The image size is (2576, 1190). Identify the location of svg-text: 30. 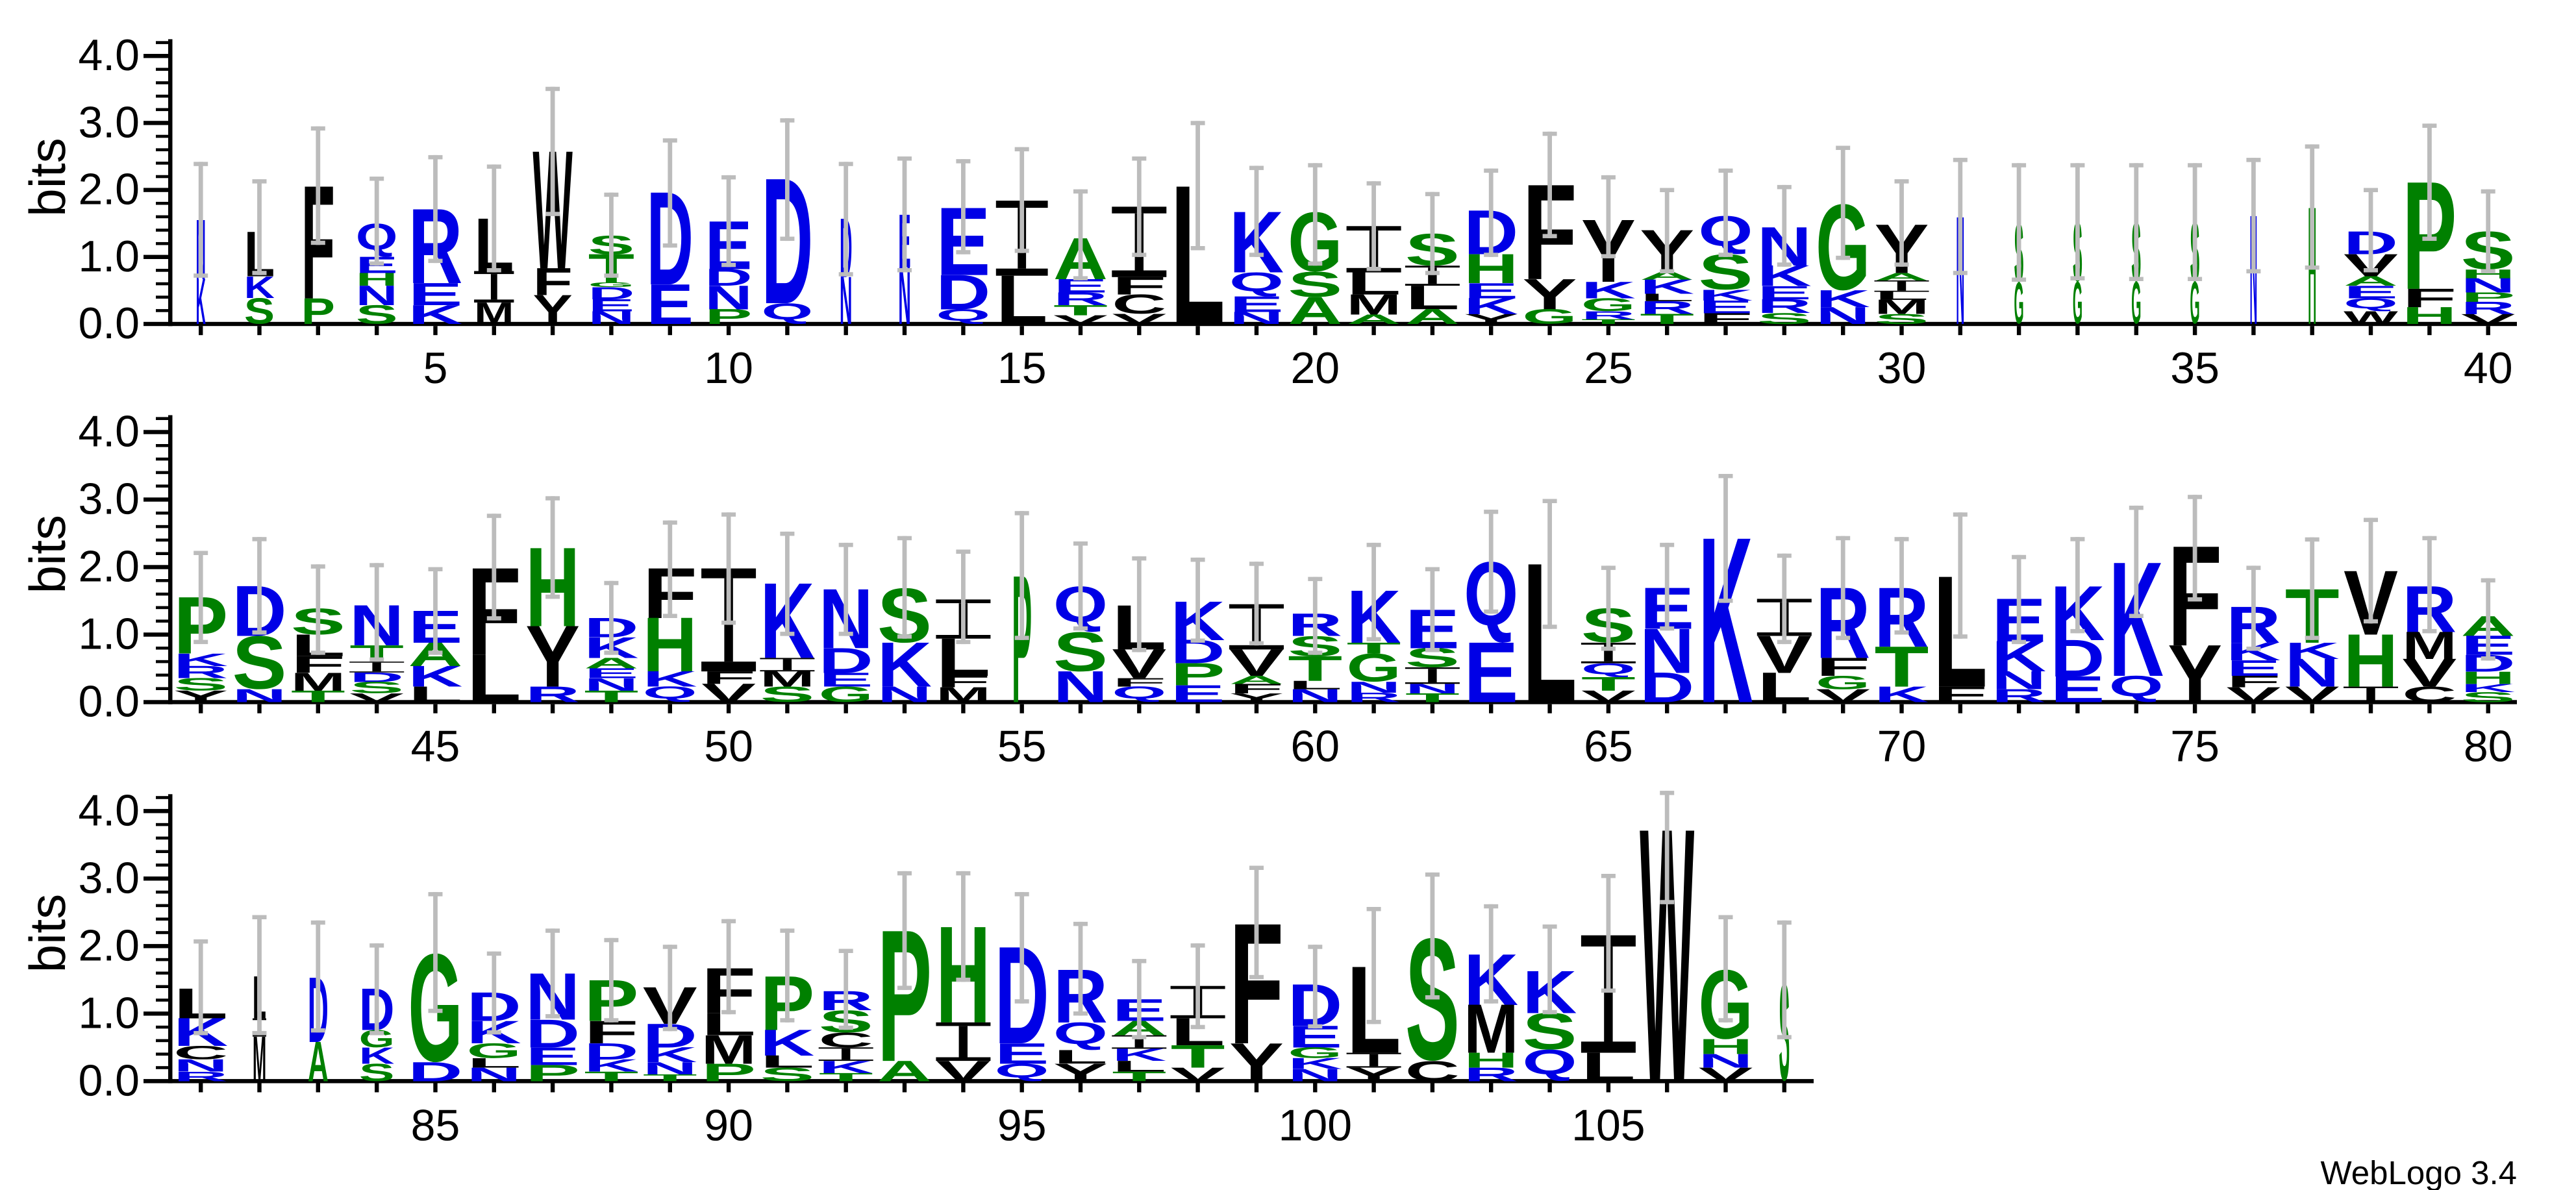
(1902, 368).